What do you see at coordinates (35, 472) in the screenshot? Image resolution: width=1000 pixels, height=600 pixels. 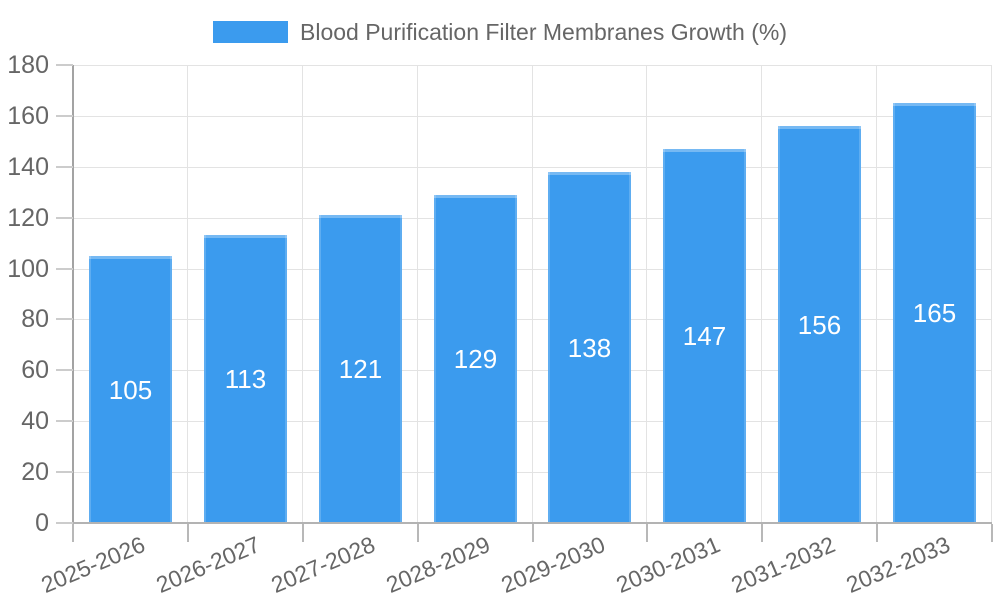 I see `y-axis-label: 20` at bounding box center [35, 472].